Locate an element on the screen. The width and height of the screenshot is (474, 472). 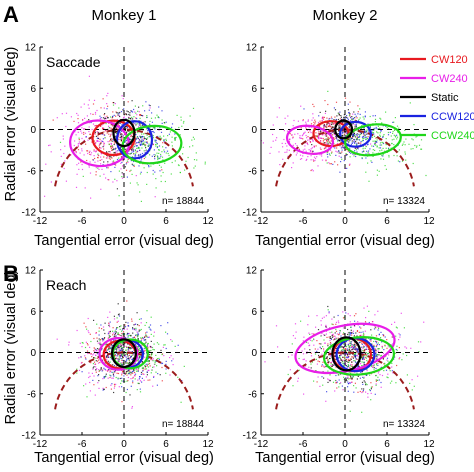
column-title-monkey-2: Monkey 2 is located at coordinates (344, 15).